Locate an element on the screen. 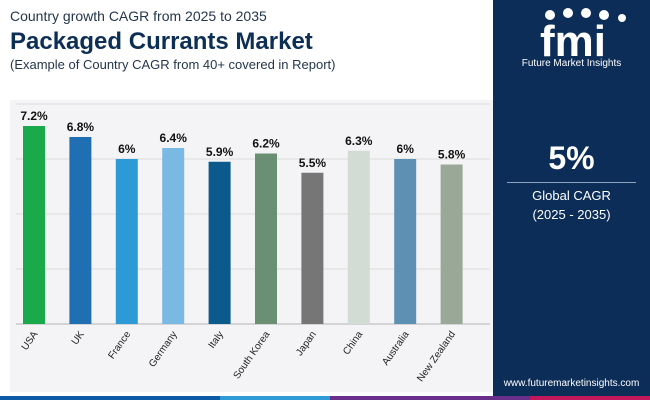 Image resolution: width=650 pixels, height=400 pixels. page-title: Packaged Currants Market is located at coordinates (161, 41).